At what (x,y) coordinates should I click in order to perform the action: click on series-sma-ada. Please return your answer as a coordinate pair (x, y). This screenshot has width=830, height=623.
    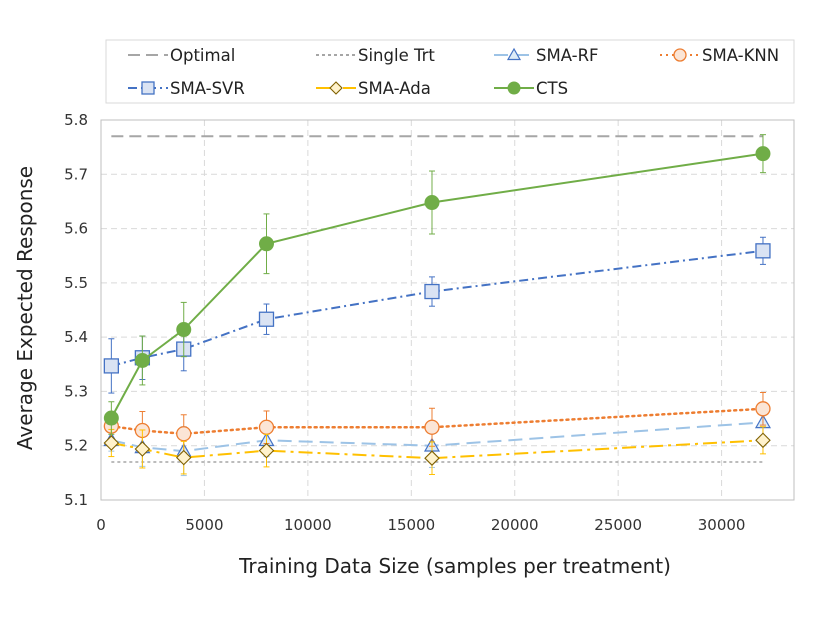
    Looking at the image, I should click on (437, 450).